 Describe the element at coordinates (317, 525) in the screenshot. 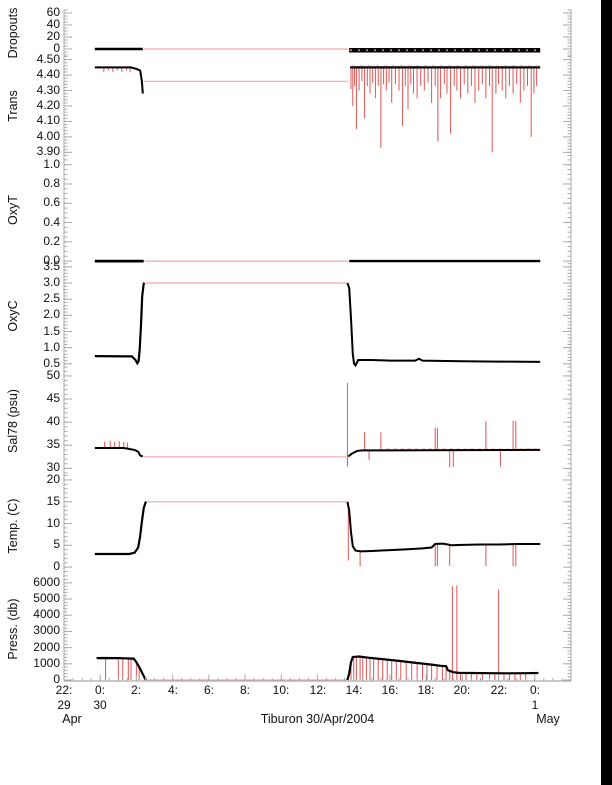

I see `panel-temp` at that location.